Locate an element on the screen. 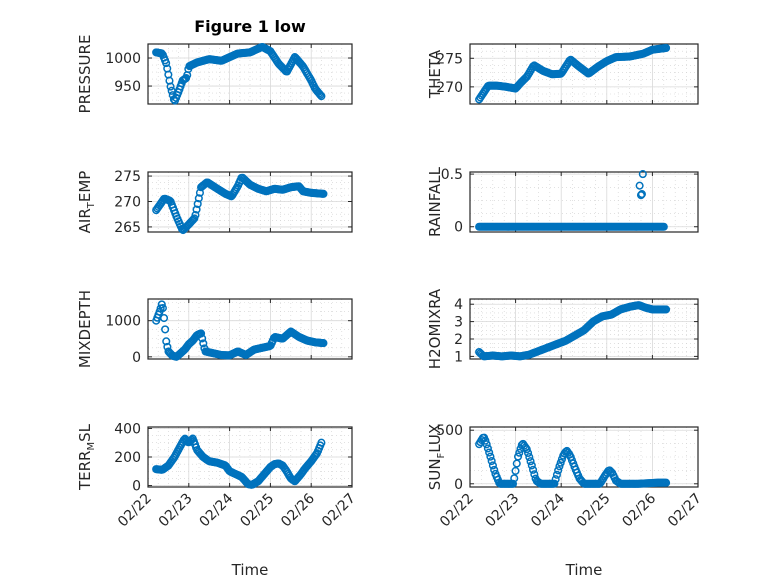 This screenshot has width=778, height=583. y-tick-label: 4 is located at coordinates (458, 305).